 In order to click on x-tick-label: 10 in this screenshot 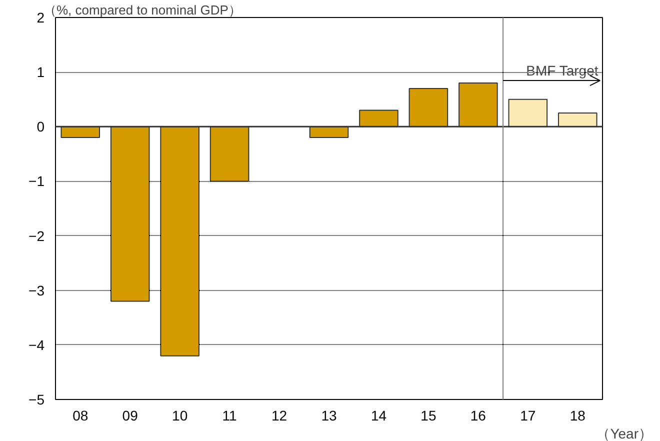, I will do `click(180, 416)`.